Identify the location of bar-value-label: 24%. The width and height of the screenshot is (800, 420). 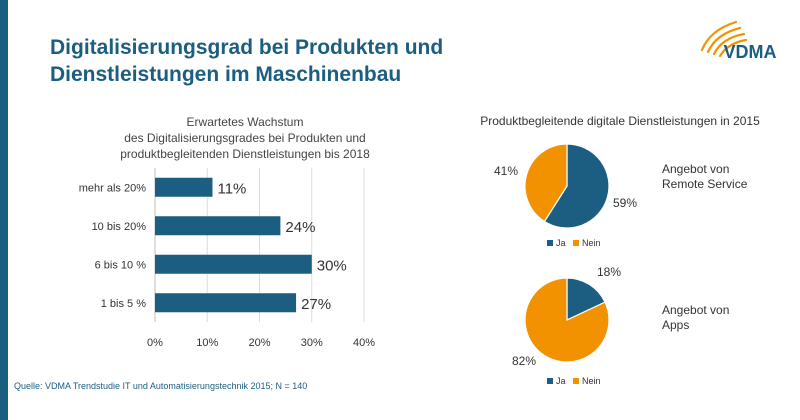
(300, 227).